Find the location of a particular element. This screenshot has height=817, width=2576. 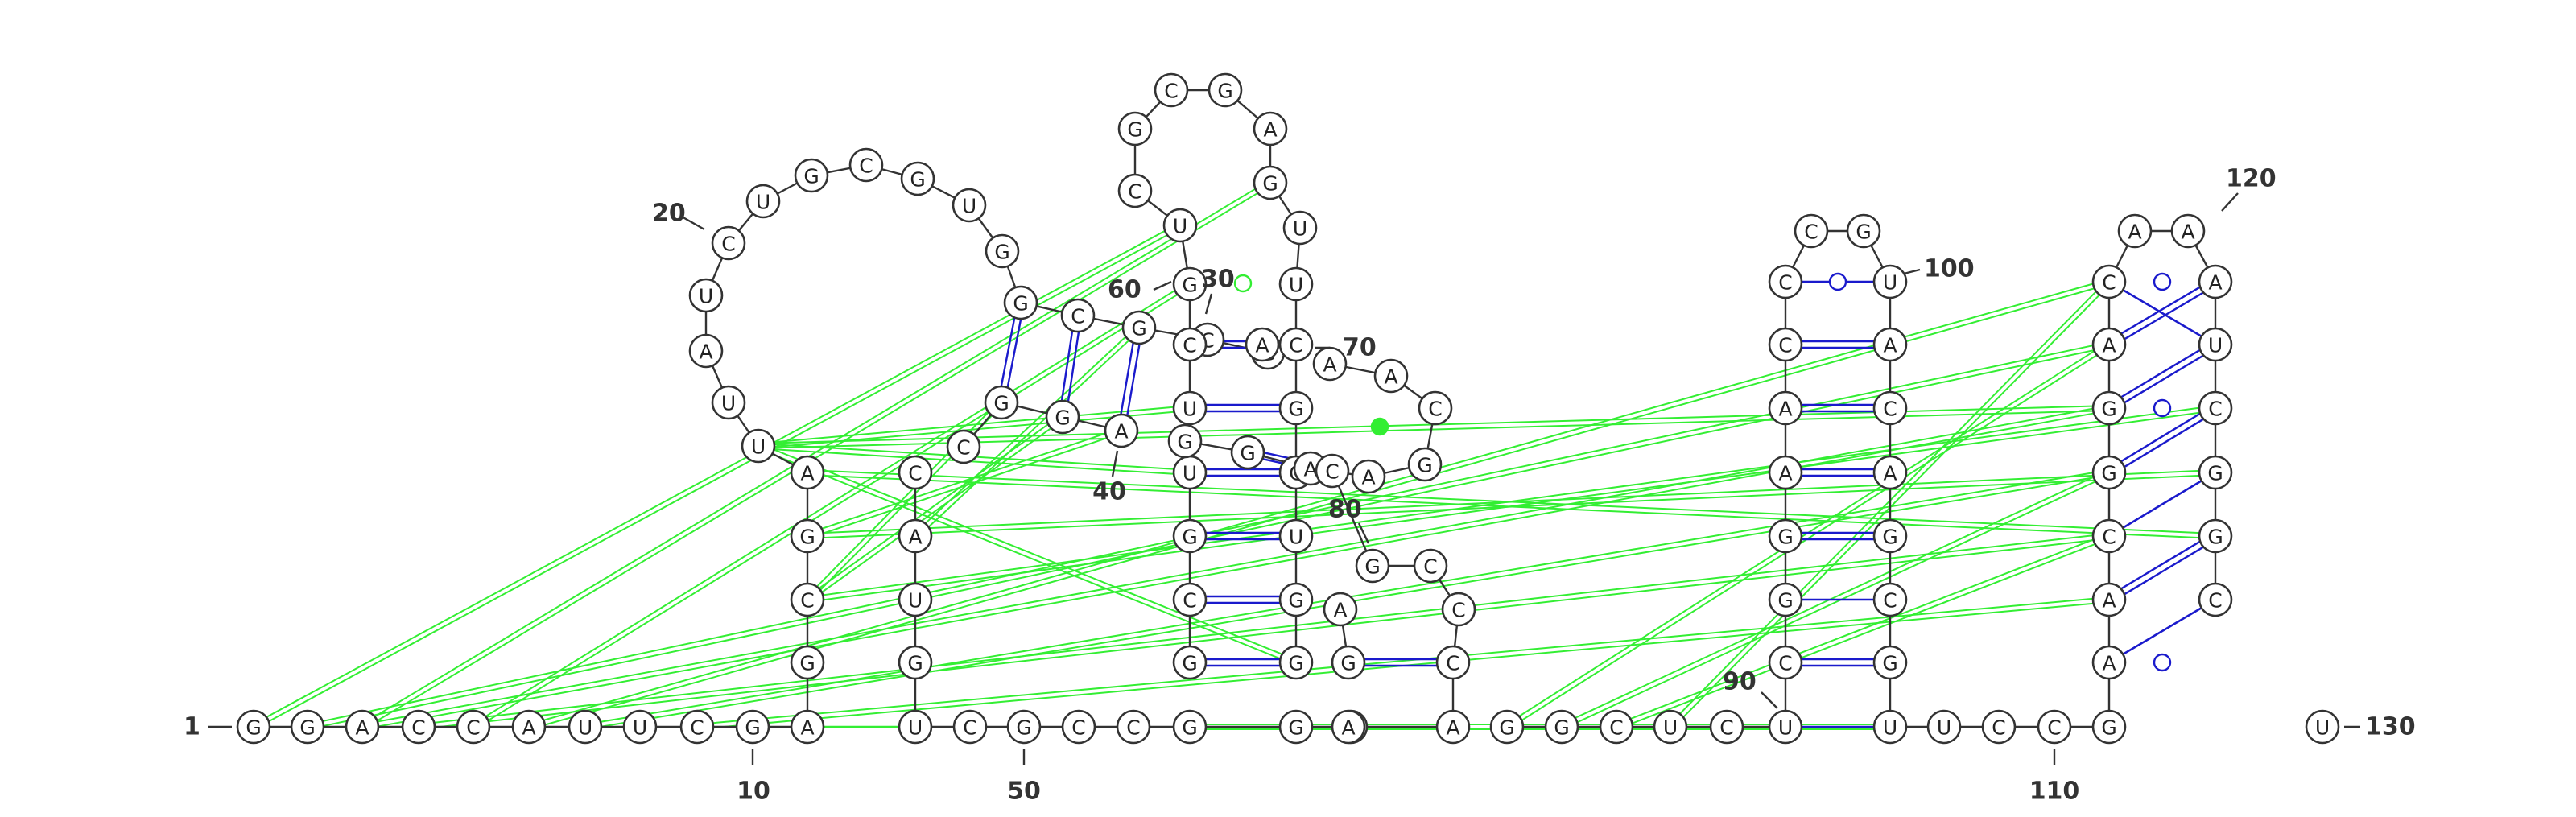

nucleotide-100: C is located at coordinates (1785, 281).